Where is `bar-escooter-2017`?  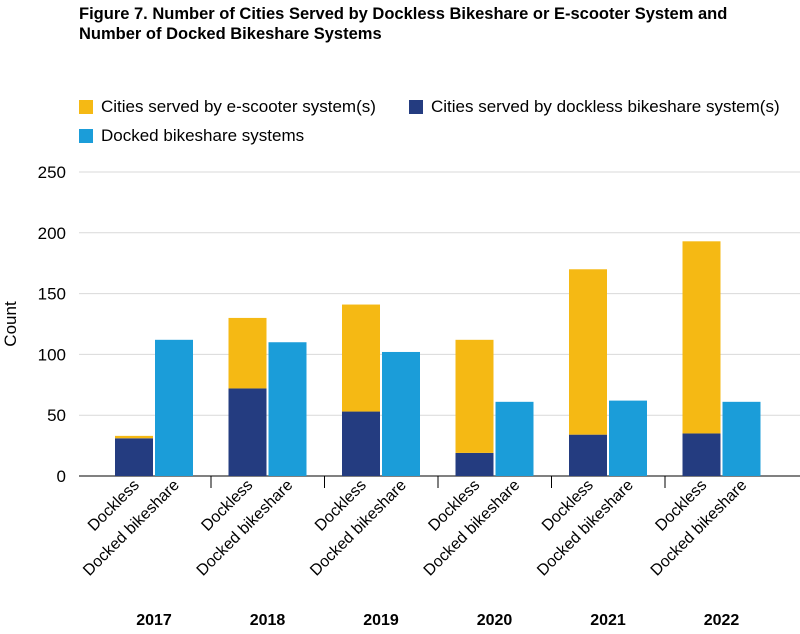 bar-escooter-2017 is located at coordinates (134, 437).